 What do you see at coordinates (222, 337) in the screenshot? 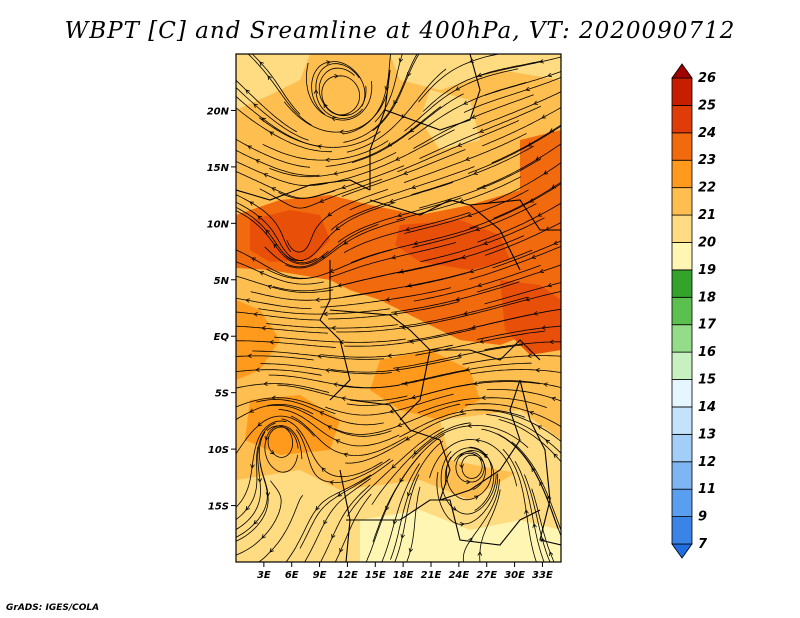
I see `y-tick-label: EQ` at bounding box center [222, 337].